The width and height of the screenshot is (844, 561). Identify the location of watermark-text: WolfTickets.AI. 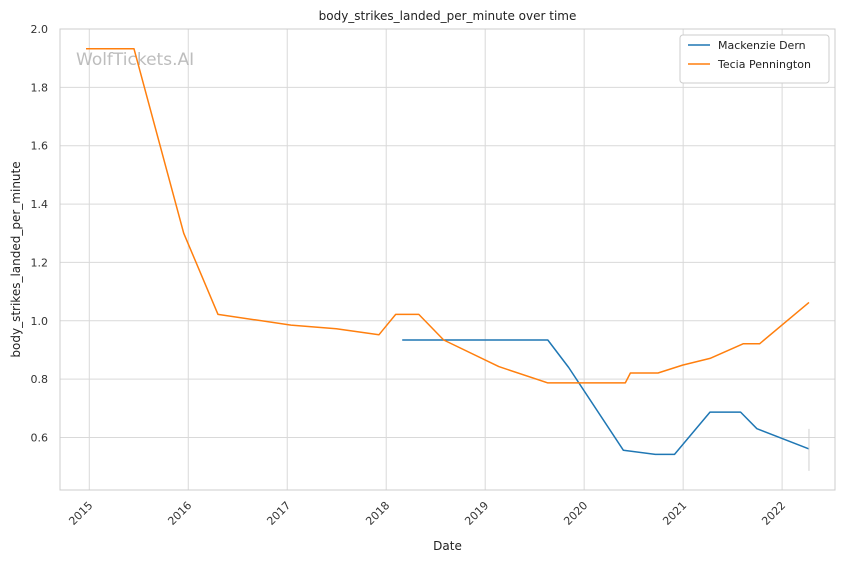
(135, 60).